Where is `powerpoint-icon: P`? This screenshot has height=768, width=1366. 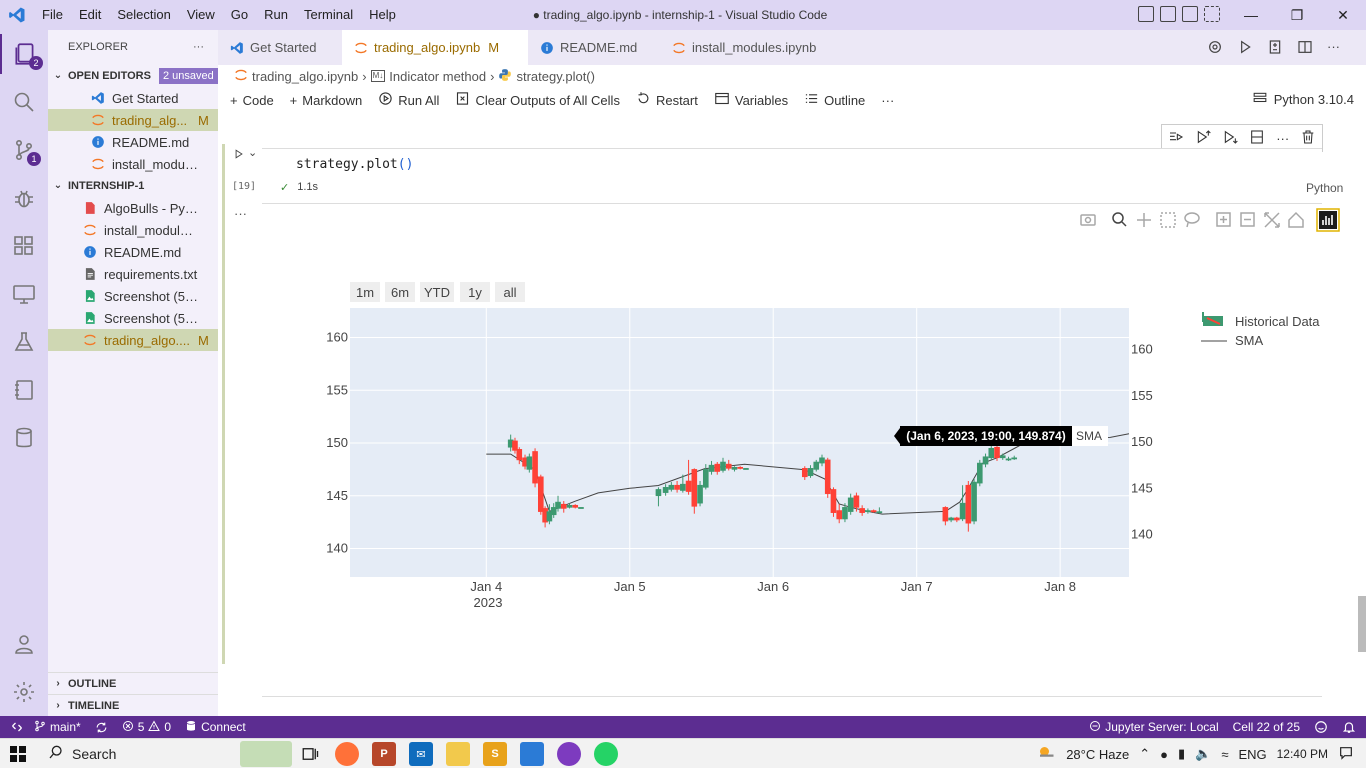
powerpoint-icon: P is located at coordinates (384, 754).